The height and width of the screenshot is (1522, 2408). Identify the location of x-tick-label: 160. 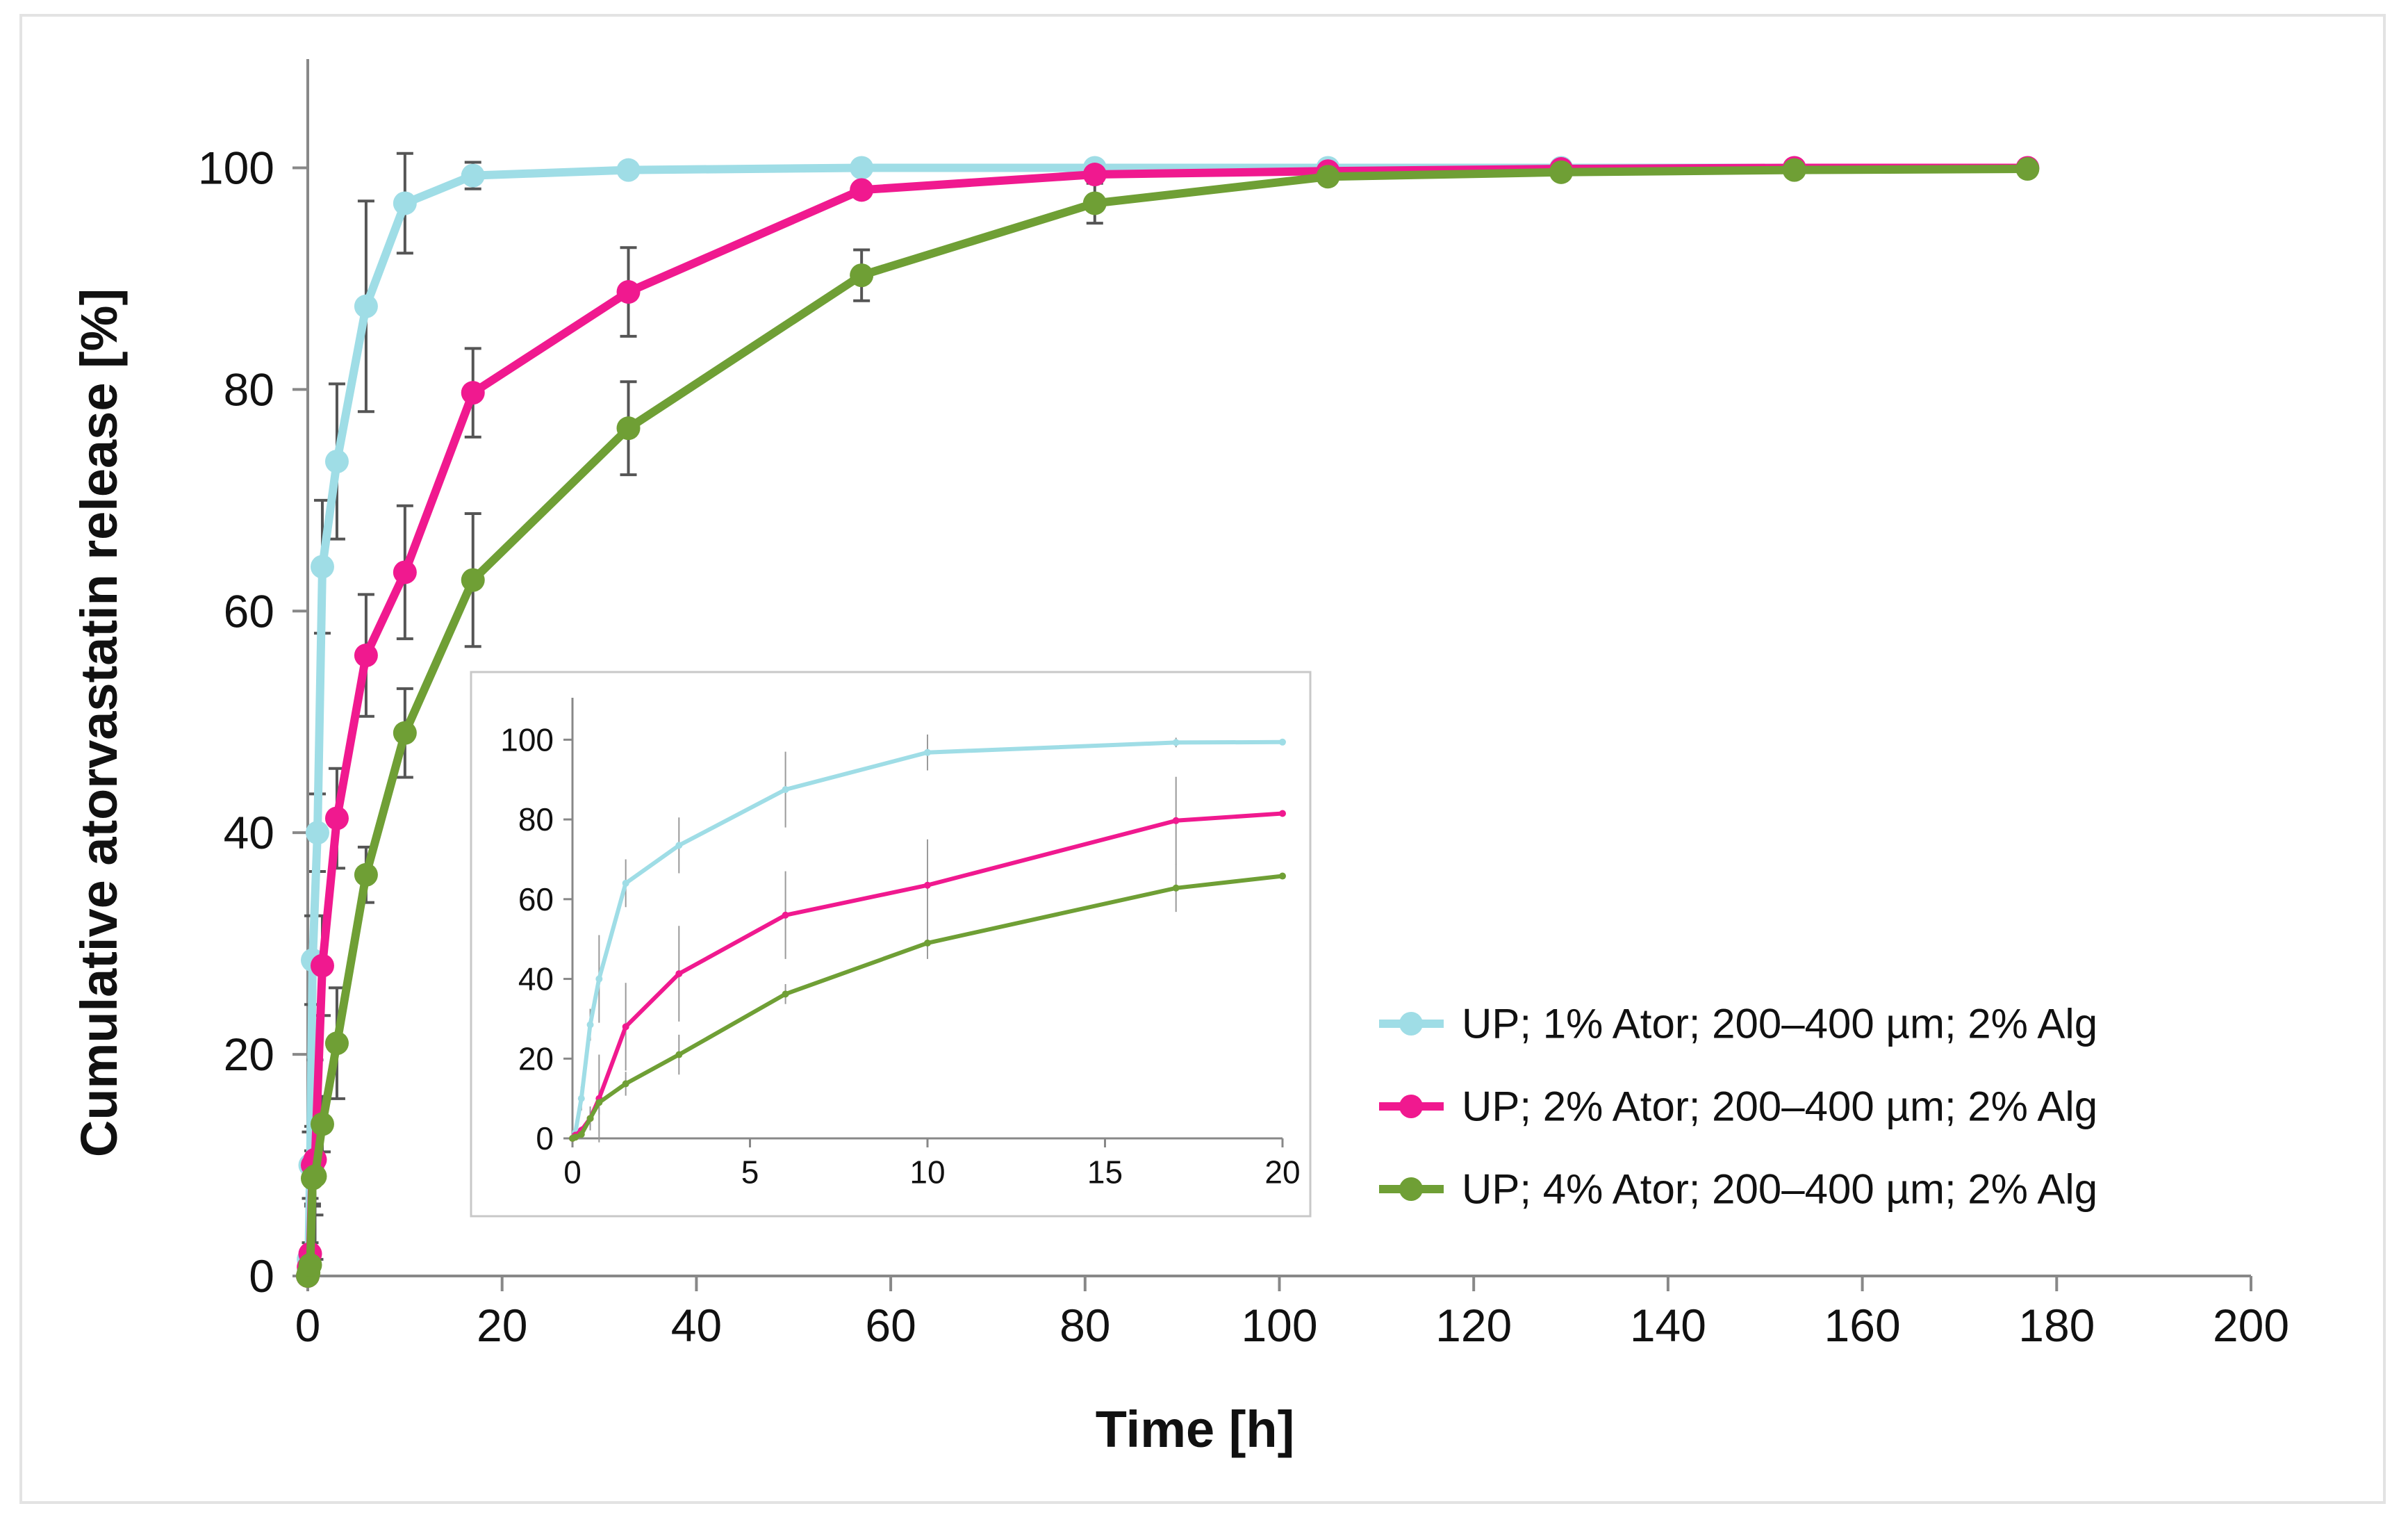
(1862, 1325).